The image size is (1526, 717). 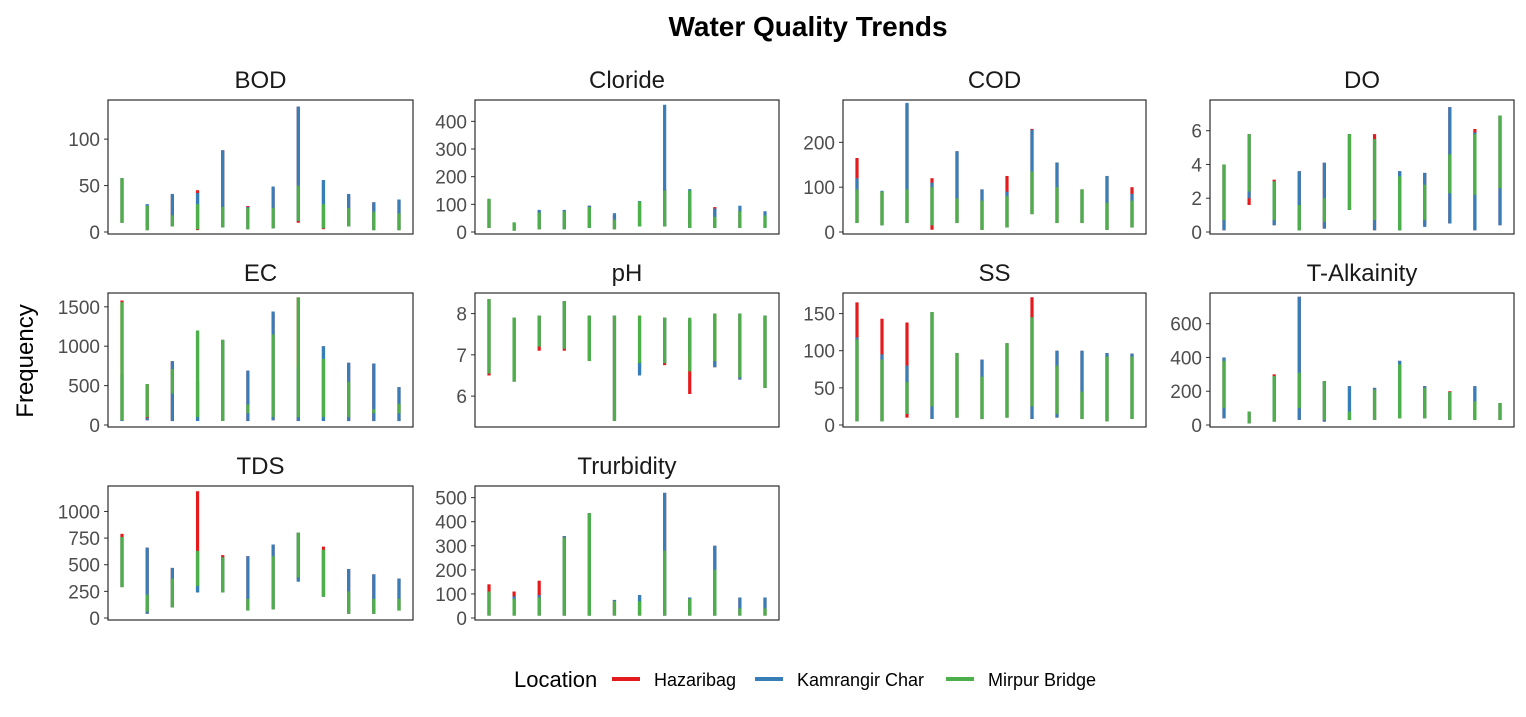 What do you see at coordinates (626, 466) in the screenshot?
I see `panel-title-trurbidity: Trurbidity` at bounding box center [626, 466].